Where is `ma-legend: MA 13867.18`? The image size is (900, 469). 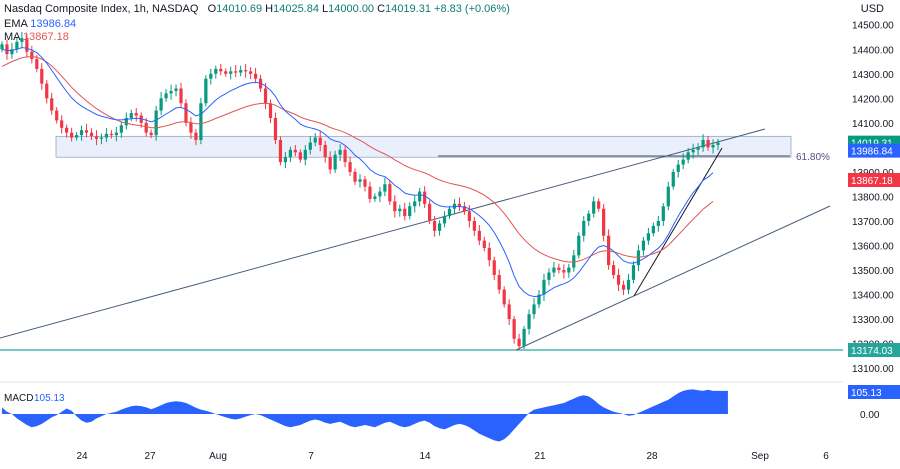
ma-legend: MA 13867.18 is located at coordinates (36, 37).